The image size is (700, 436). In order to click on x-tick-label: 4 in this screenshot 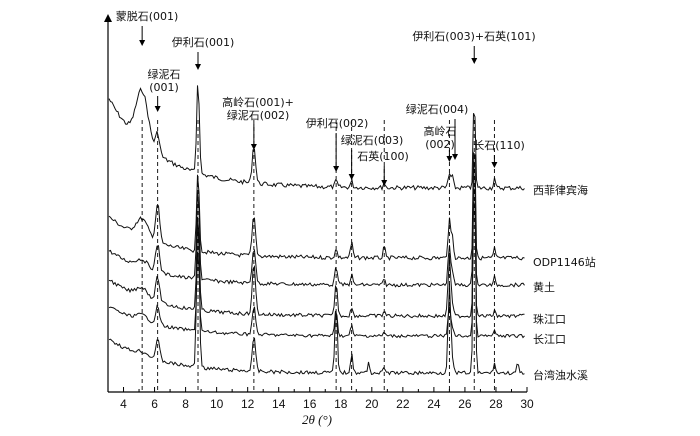, I will do `click(123, 404)`.